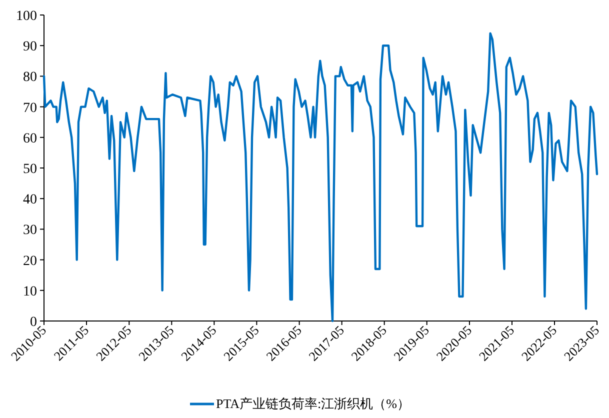 The width and height of the screenshot is (609, 418). What do you see at coordinates (30, 78) in the screenshot?
I see `y-tick-label: 80` at bounding box center [30, 78].